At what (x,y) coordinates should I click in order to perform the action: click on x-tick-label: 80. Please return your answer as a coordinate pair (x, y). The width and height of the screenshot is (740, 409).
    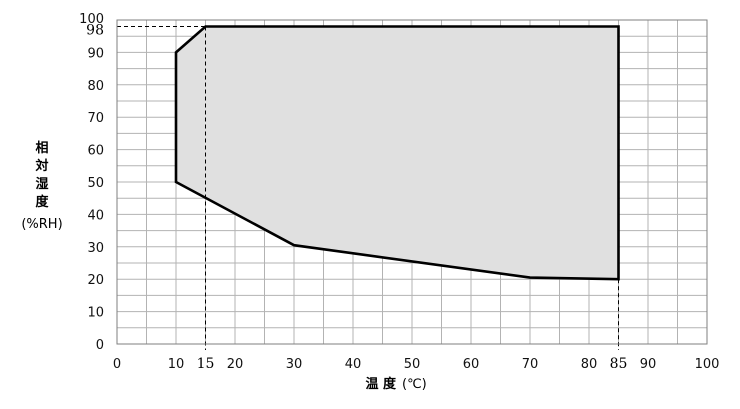
    Looking at the image, I should click on (589, 364).